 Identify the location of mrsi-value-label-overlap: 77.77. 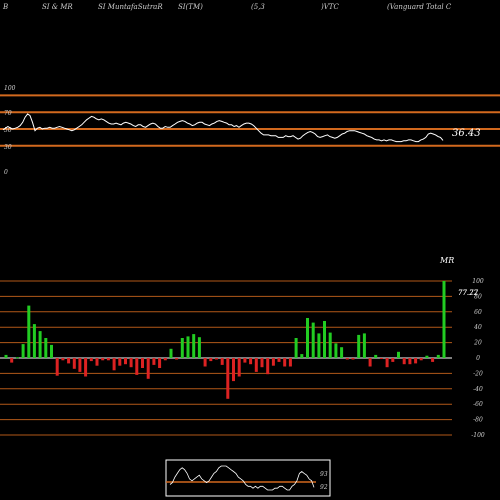
(468, 293).